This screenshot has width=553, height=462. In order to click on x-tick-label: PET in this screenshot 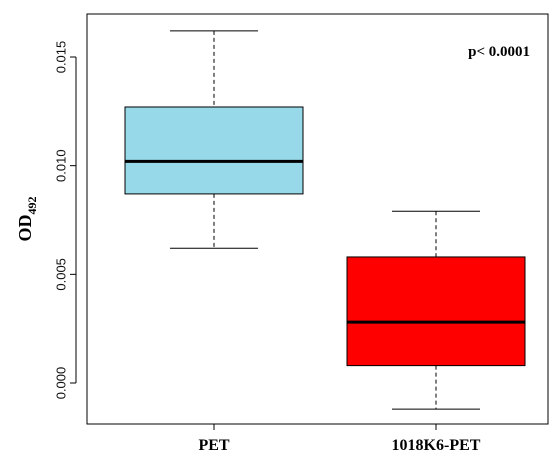, I will do `click(213, 445)`.